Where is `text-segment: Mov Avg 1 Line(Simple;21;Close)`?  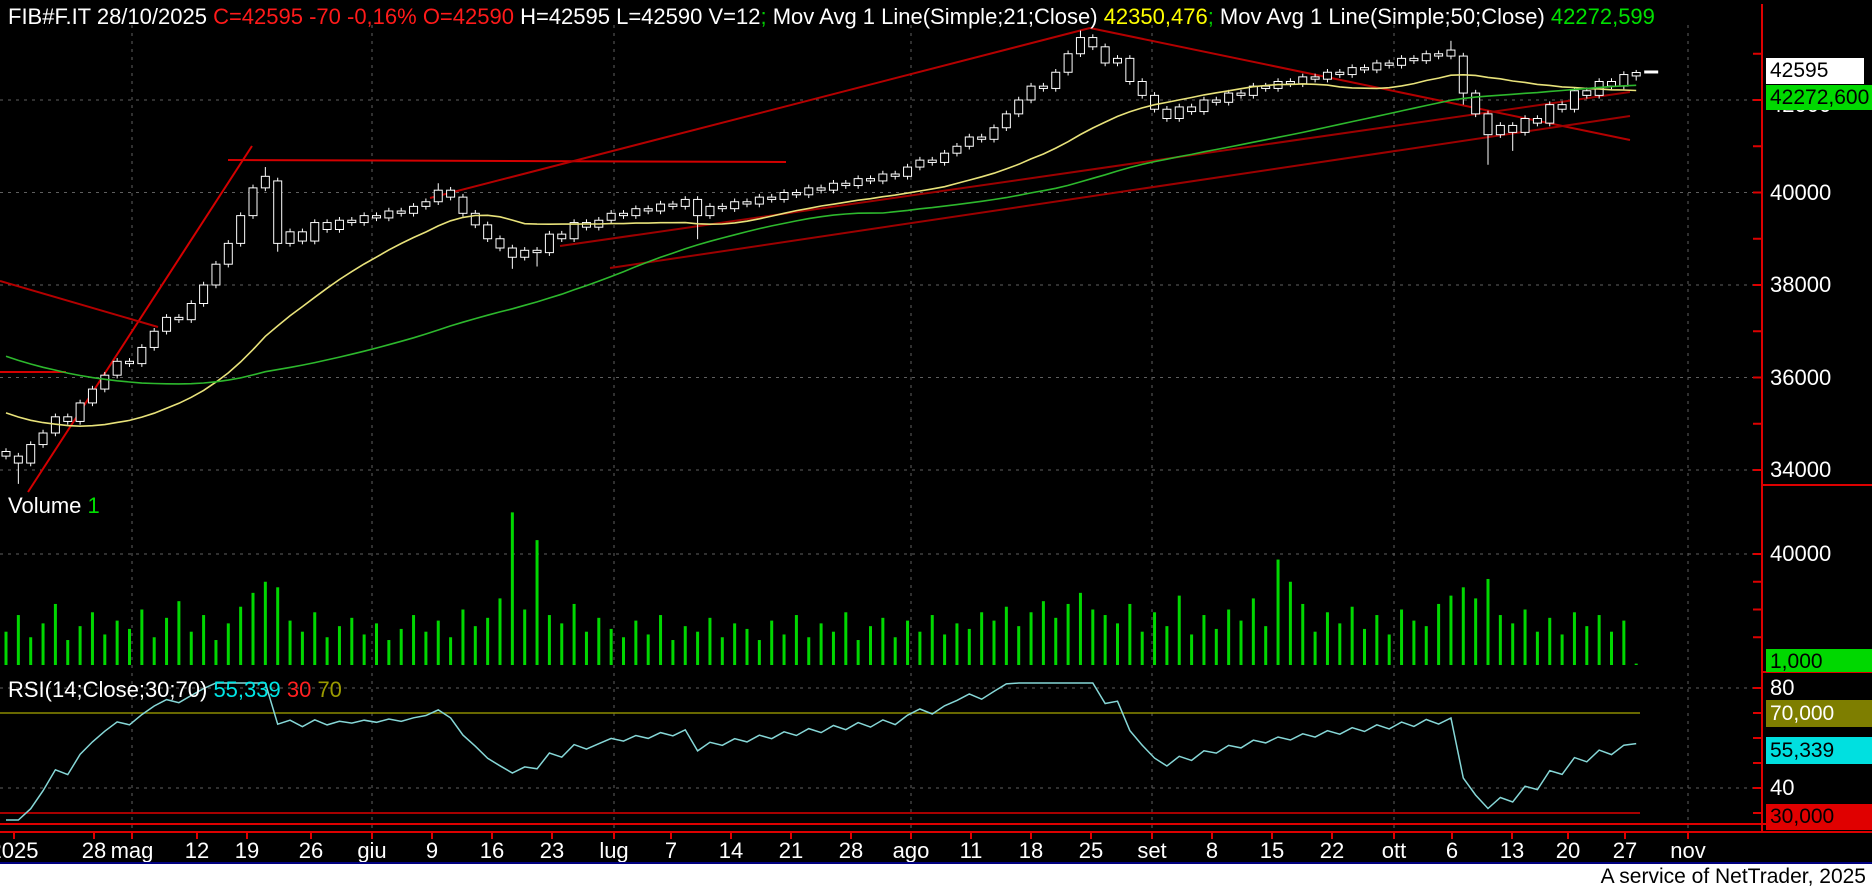 text-segment: Mov Avg 1 Line(Simple;21;Close) is located at coordinates (938, 16).